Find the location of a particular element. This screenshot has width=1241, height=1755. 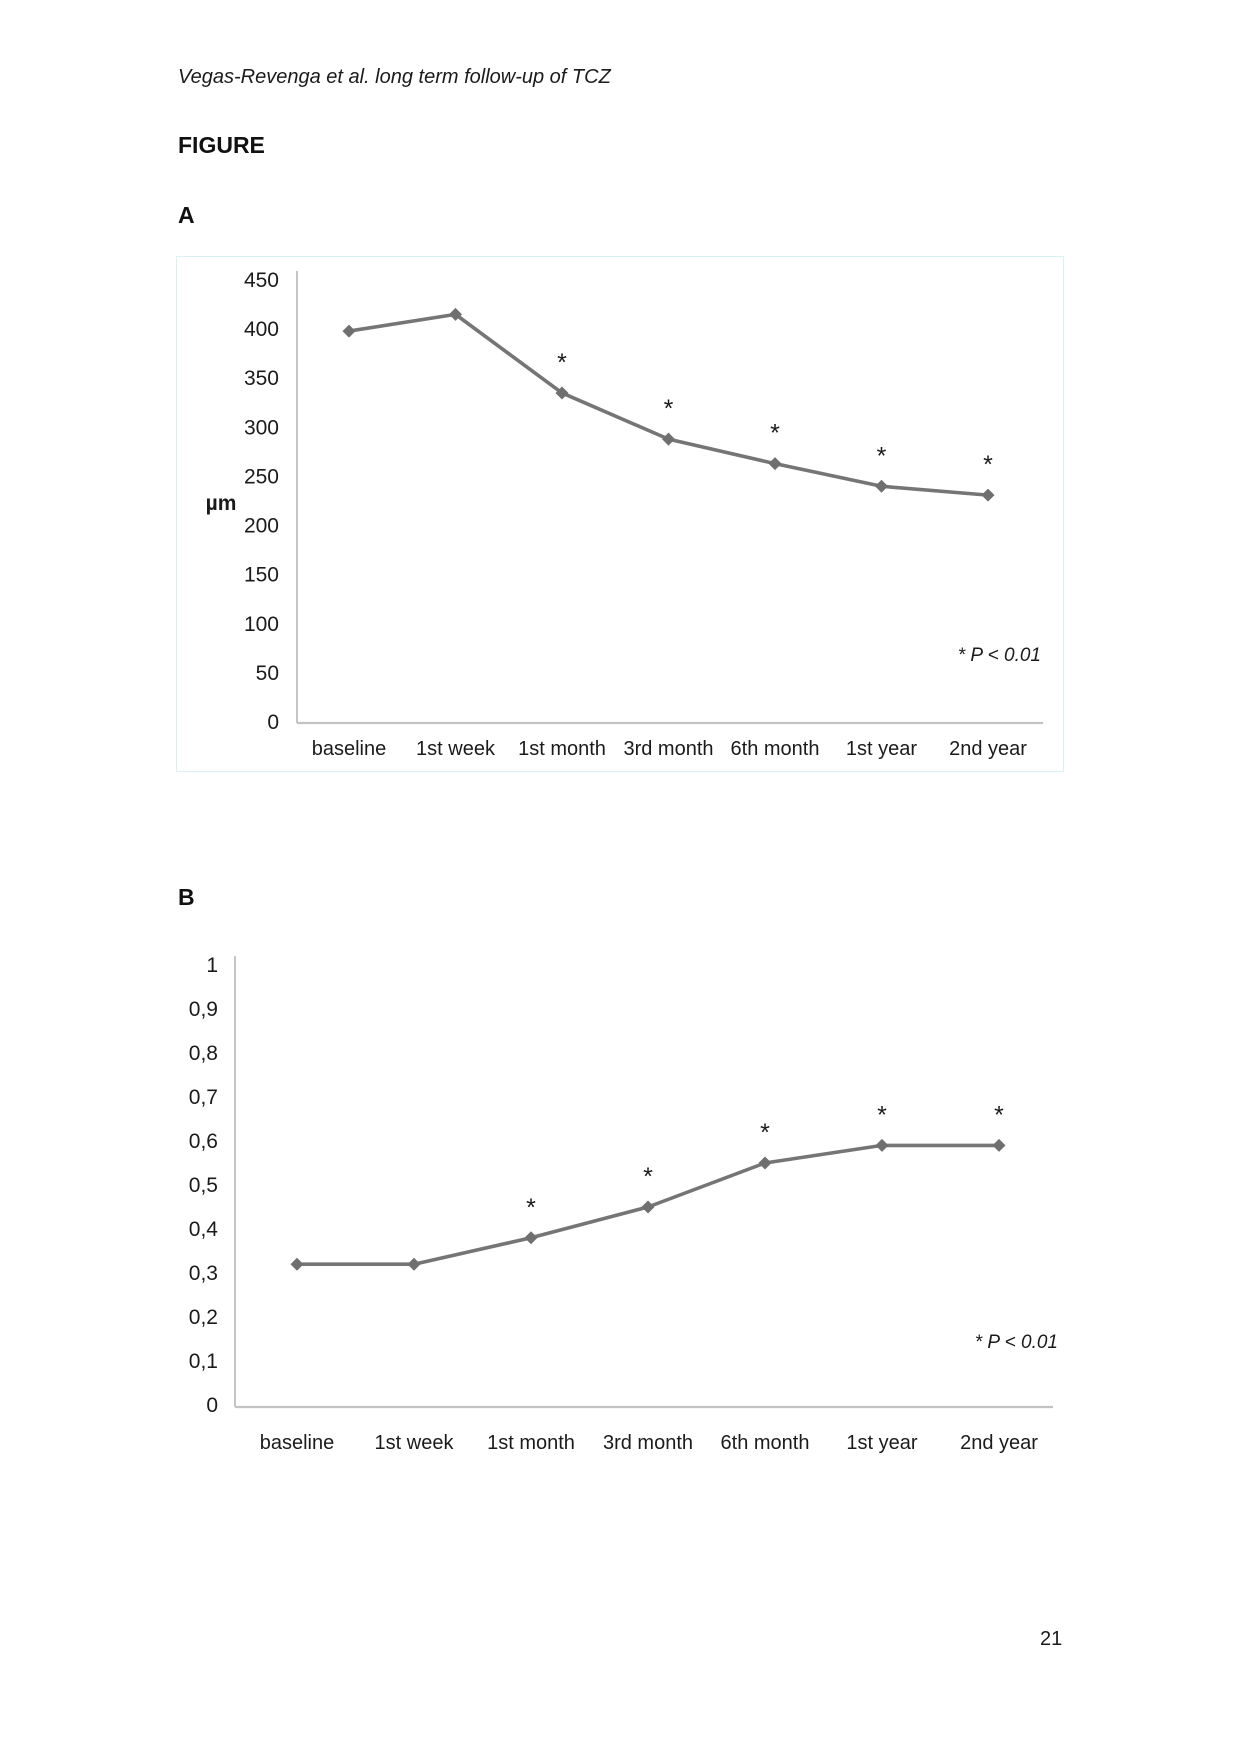

y-tick-label: 250 is located at coordinates (261, 476).